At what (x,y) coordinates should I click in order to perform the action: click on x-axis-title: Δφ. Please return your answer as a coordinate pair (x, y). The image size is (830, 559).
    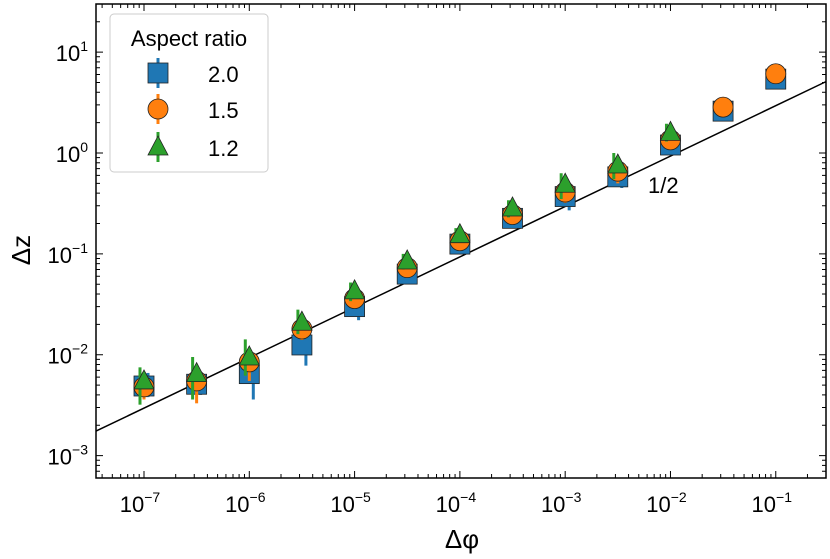
    Looking at the image, I should click on (462, 539).